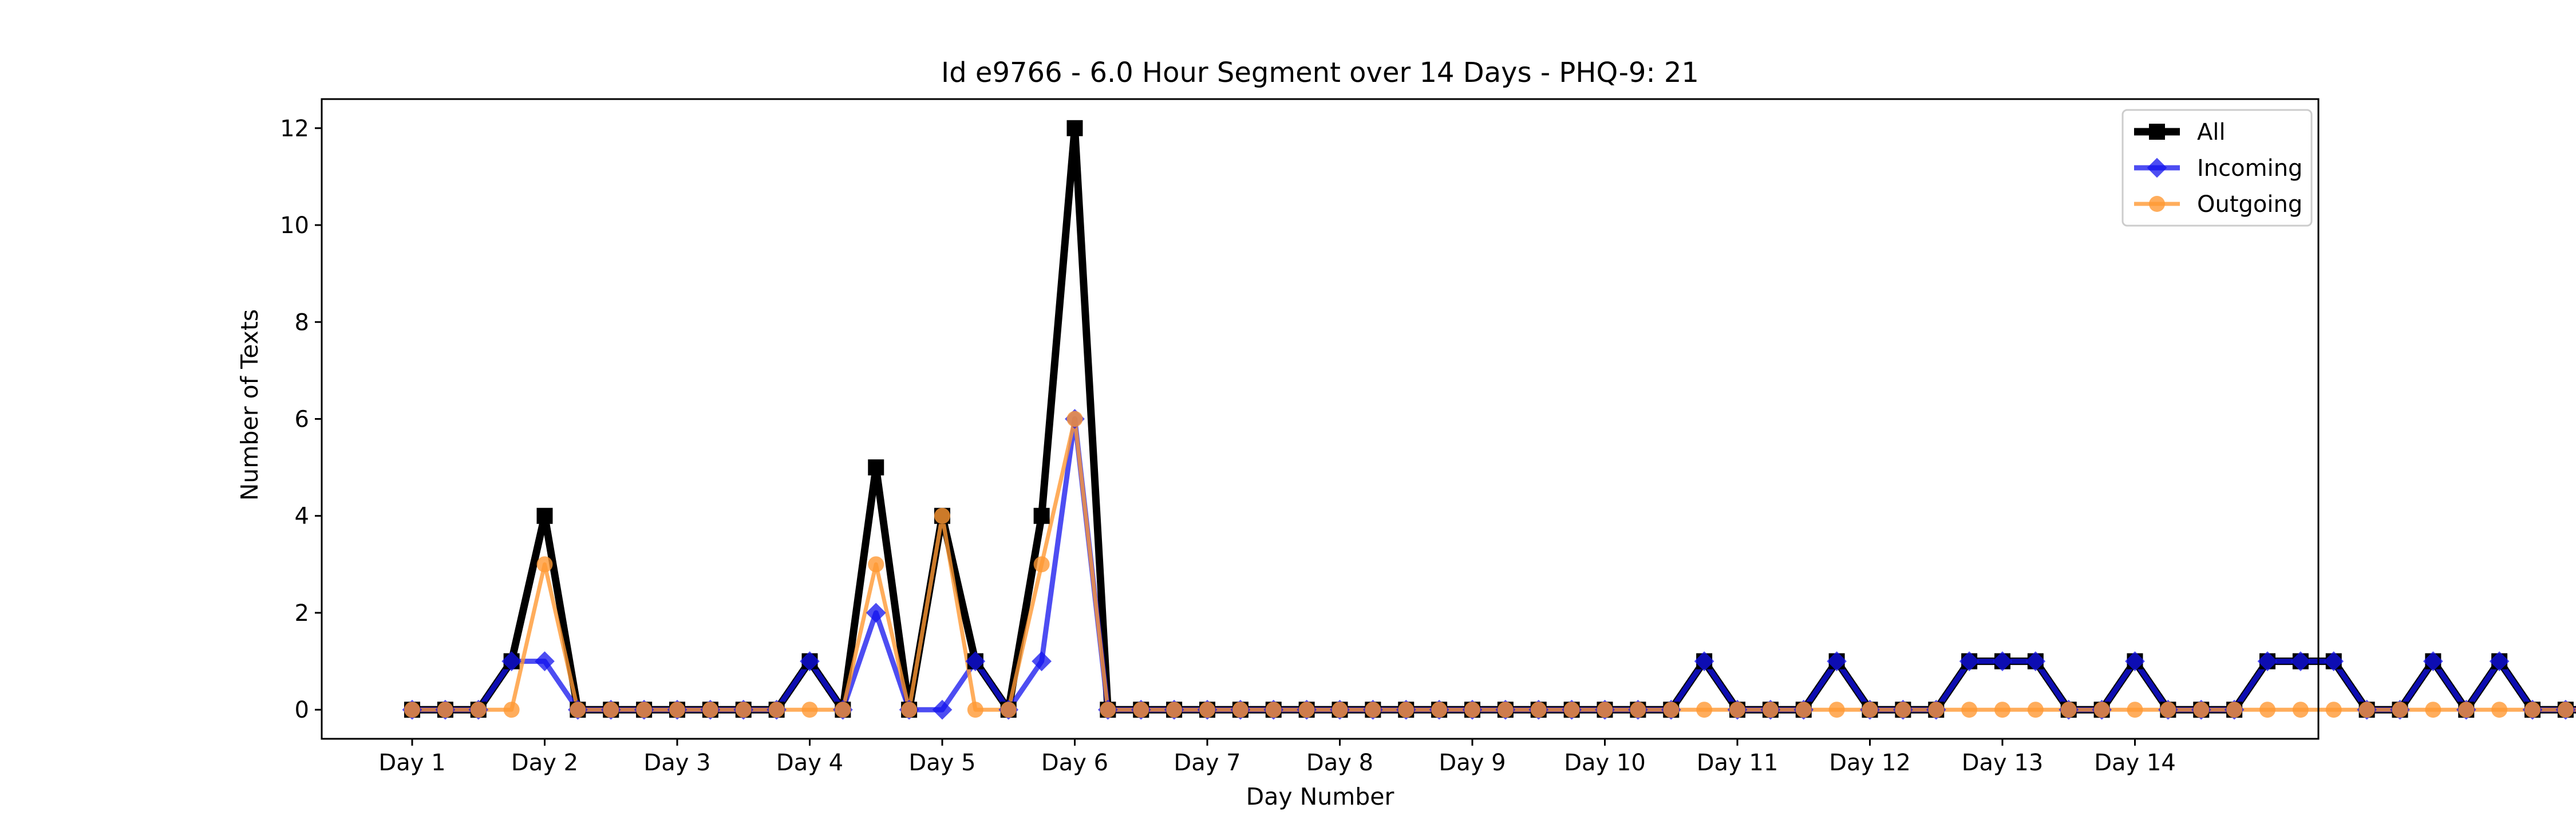  What do you see at coordinates (2135, 763) in the screenshot?
I see `x-tick-label: Day 14` at bounding box center [2135, 763].